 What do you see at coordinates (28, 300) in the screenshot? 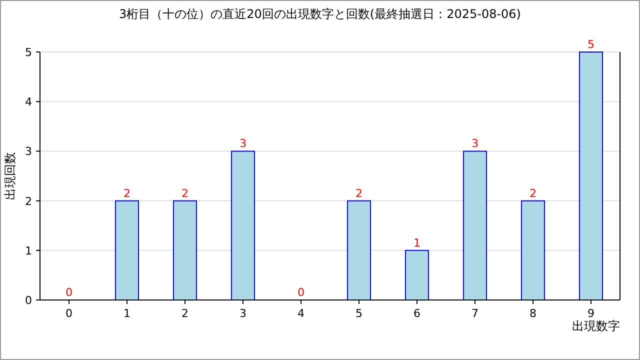
I see `y-tick-label: 0` at bounding box center [28, 300].